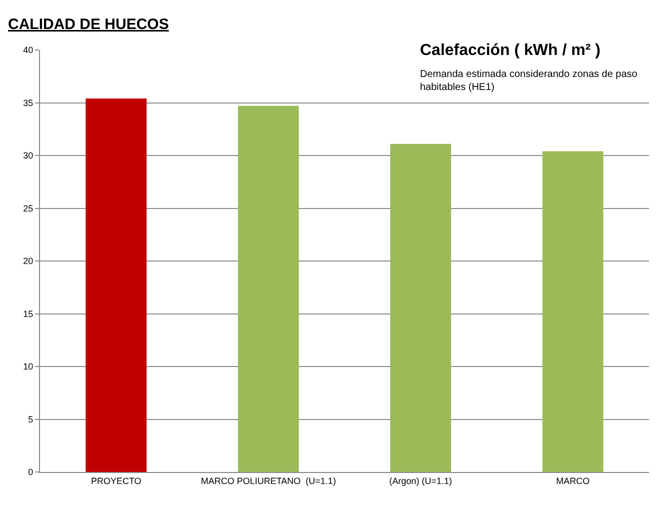 Image resolution: width=669 pixels, height=512 pixels. Describe the element at coordinates (88, 24) in the screenshot. I see `chart-title: CALIDAD DE HUECOS` at that location.